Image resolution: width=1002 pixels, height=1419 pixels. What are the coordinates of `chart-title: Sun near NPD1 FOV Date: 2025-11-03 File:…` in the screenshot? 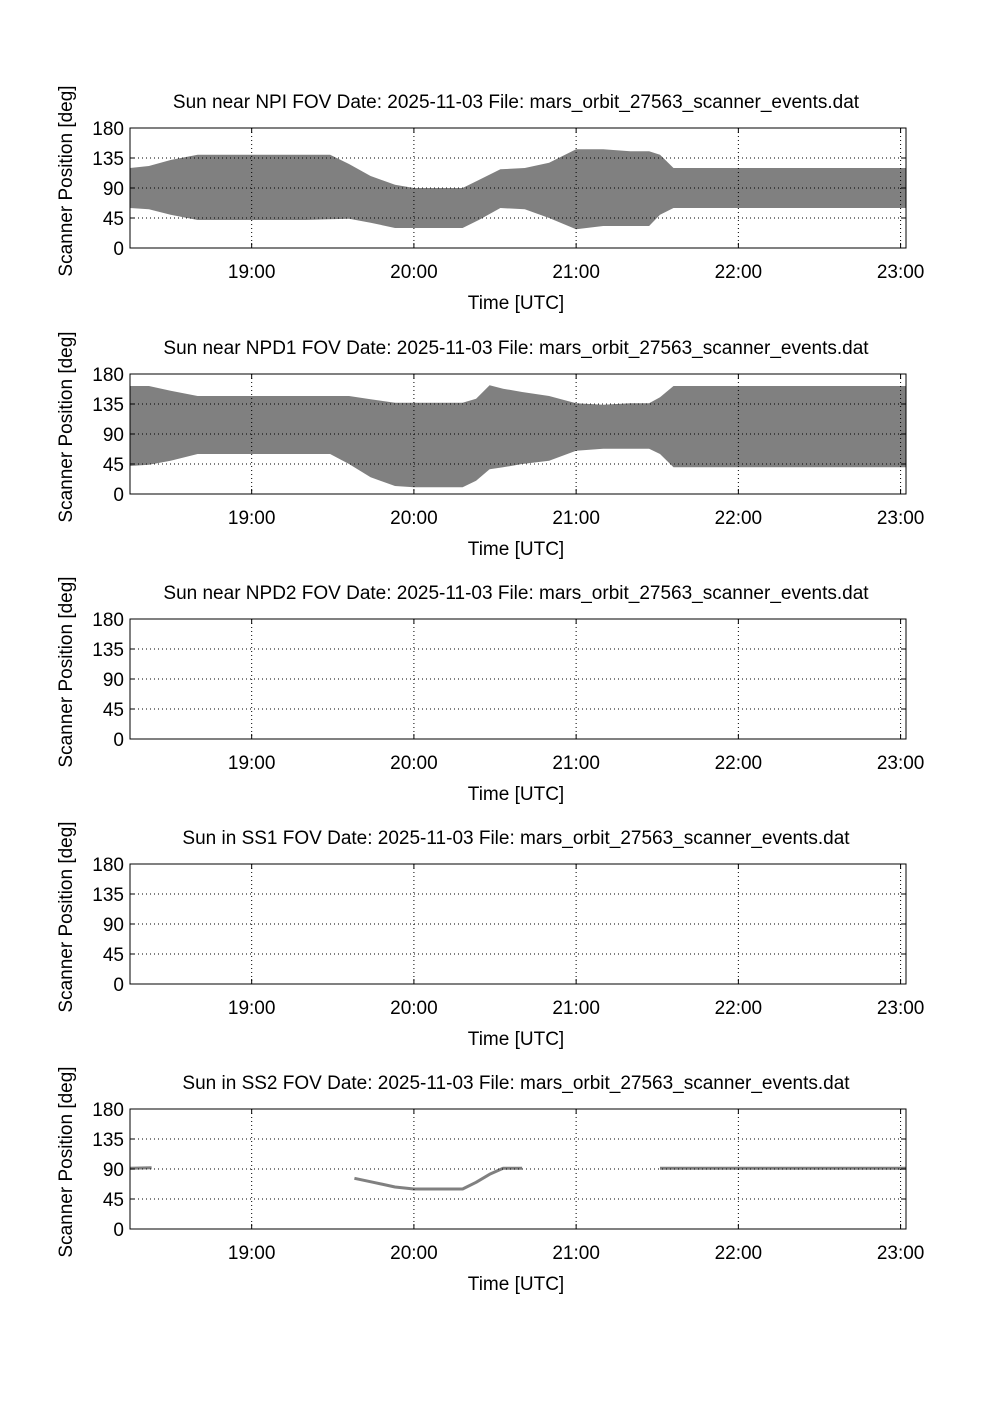 It's located at (516, 348).